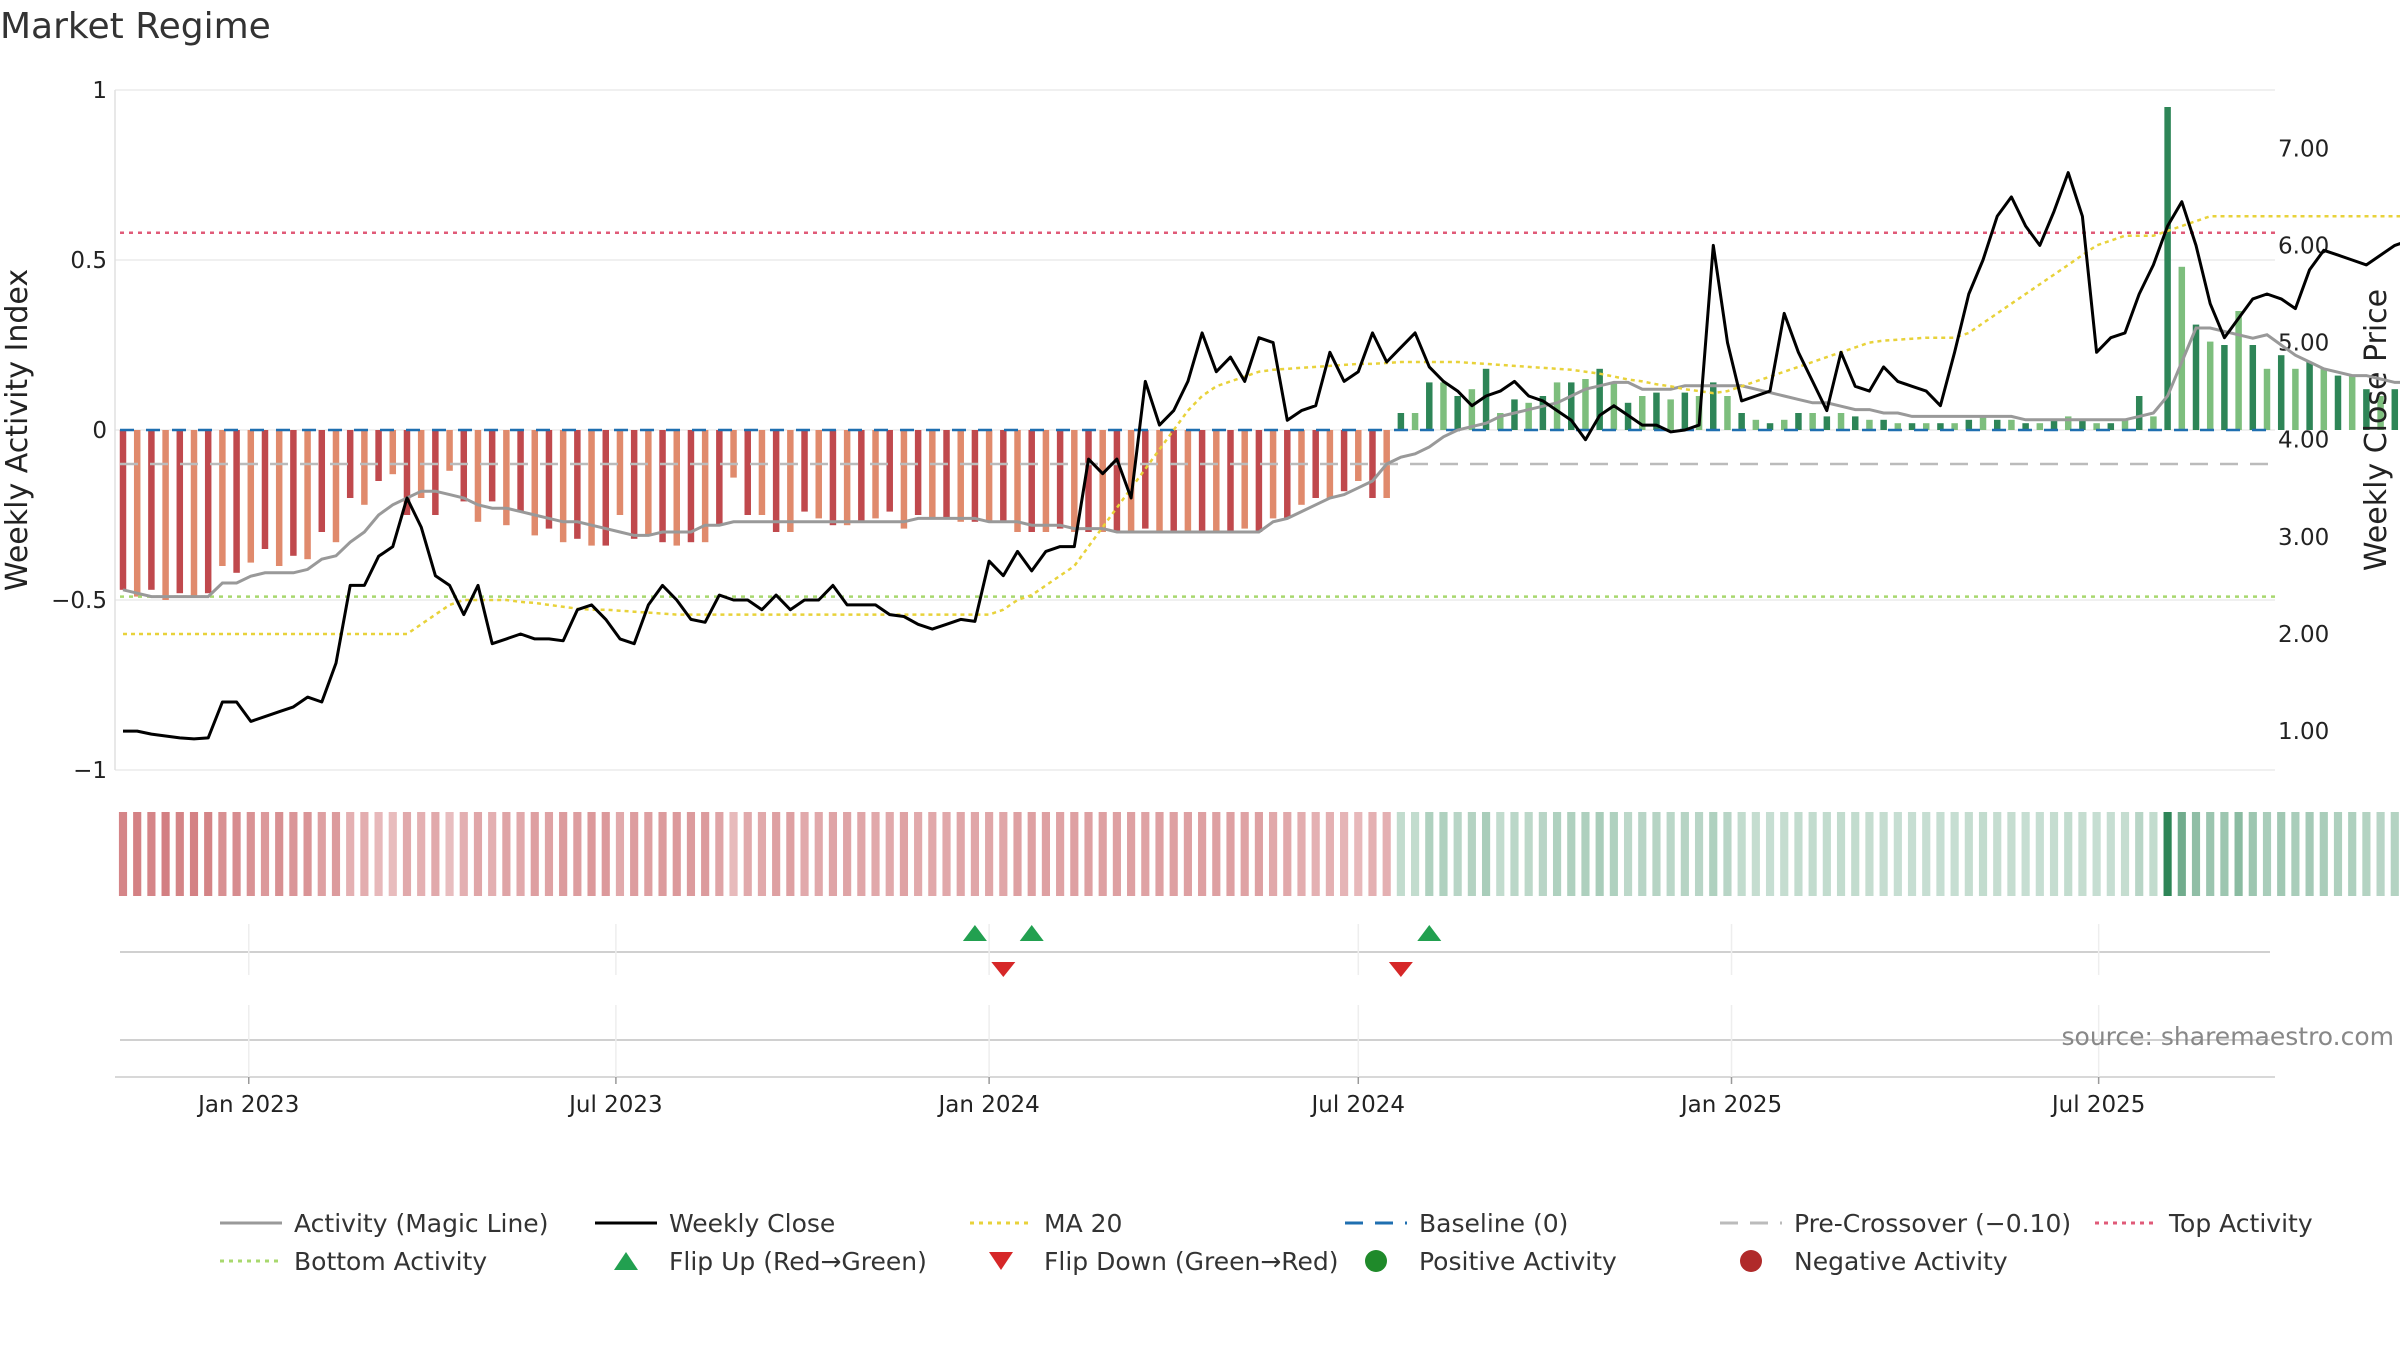 The image size is (2400, 1350). Describe the element at coordinates (79, 601) in the screenshot. I see `y-left-tick-label: −0.5` at that location.